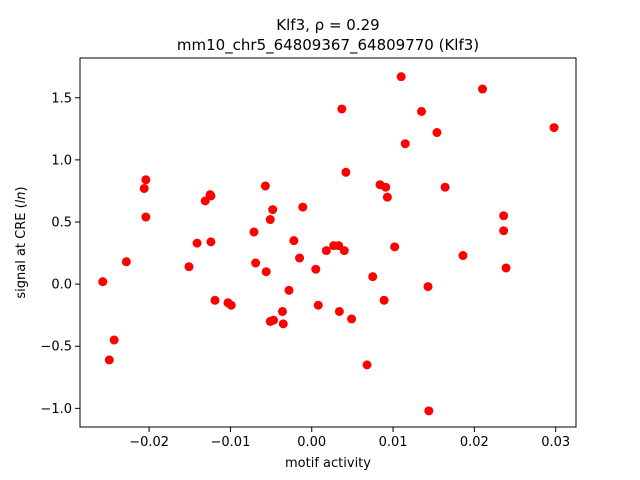 This screenshot has height=480, width=640. What do you see at coordinates (393, 442) in the screenshot?
I see `x-tick-label: 0.01` at bounding box center [393, 442].